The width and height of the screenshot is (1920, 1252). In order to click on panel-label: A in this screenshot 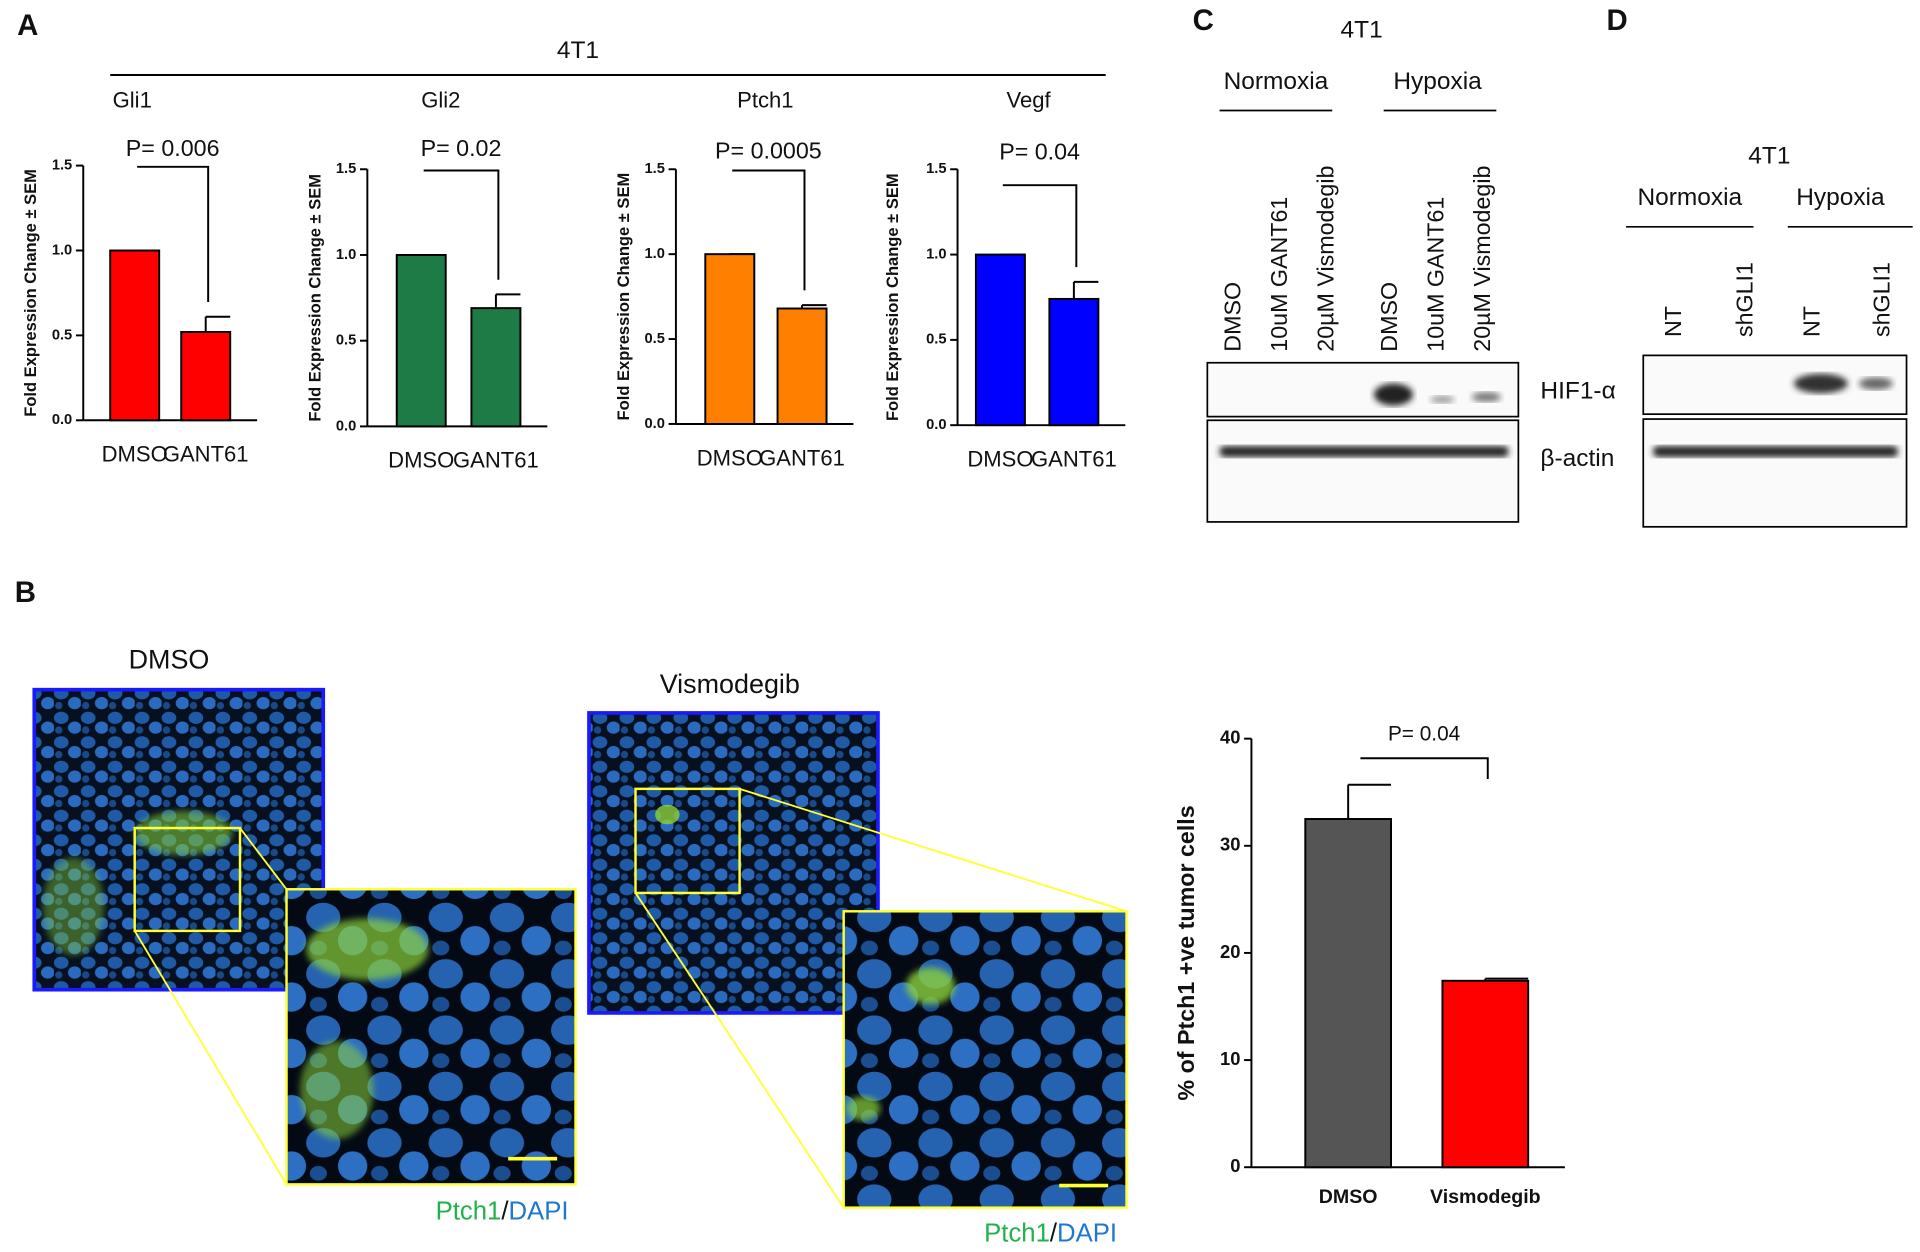, I will do `click(27, 25)`.